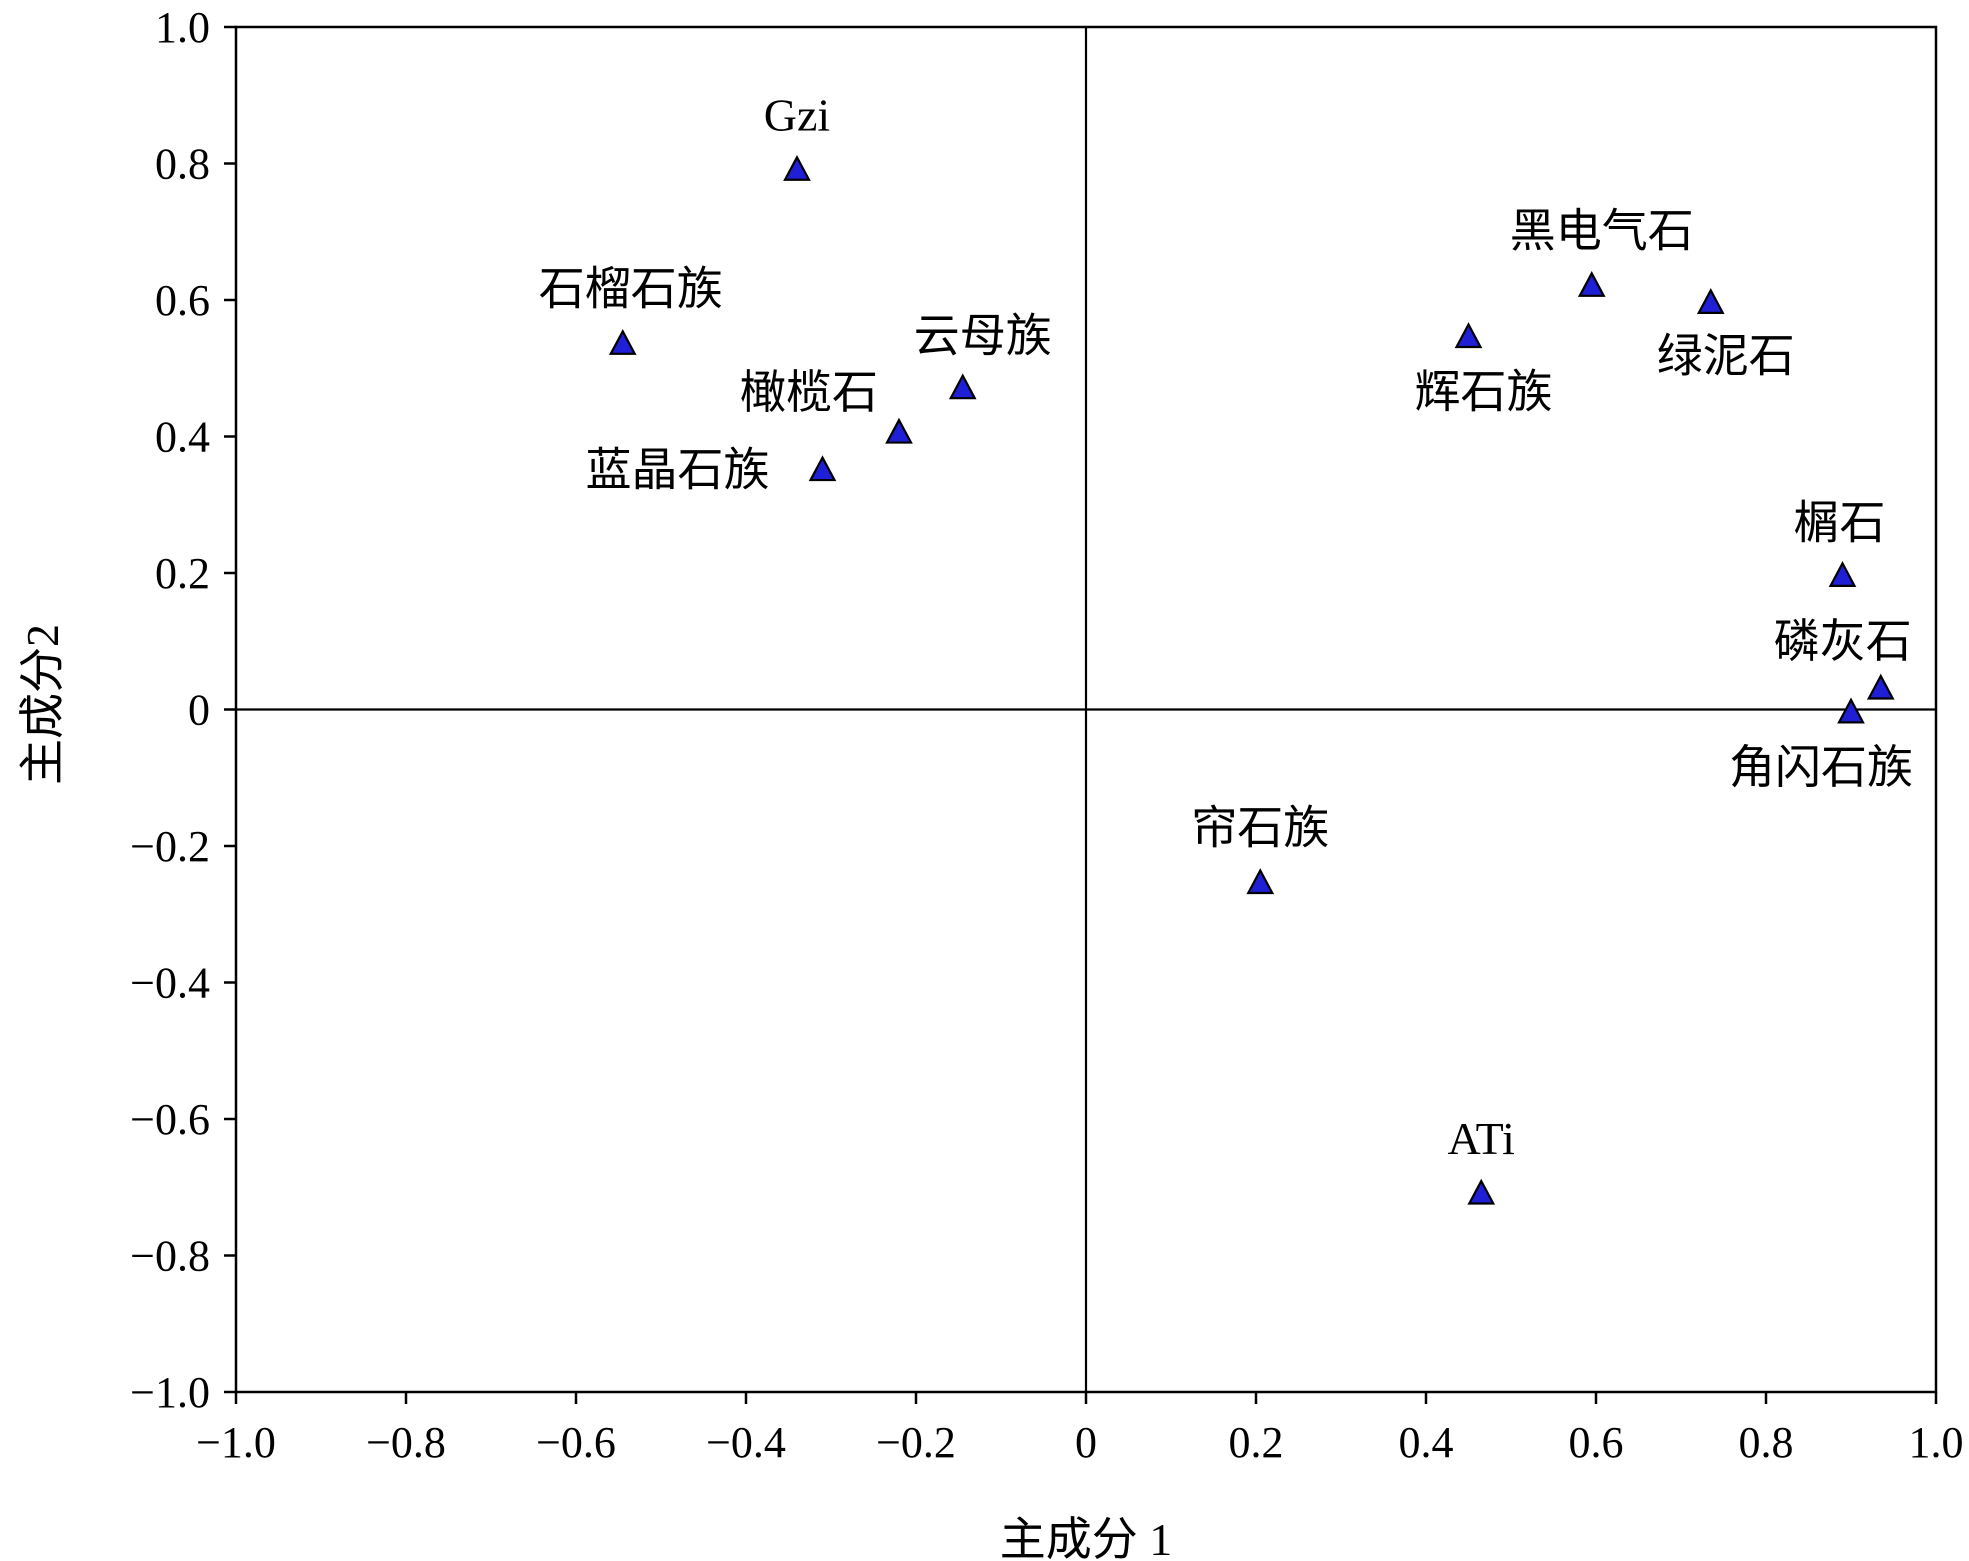 This screenshot has width=1969, height=1561. Describe the element at coordinates (170, 710) in the screenshot. I see `y-tick-labels: 1.0 0.8 0.6 0.4 0.2 0 −0.2 −0.4 −0.6 −0.8 −1.0` at that location.